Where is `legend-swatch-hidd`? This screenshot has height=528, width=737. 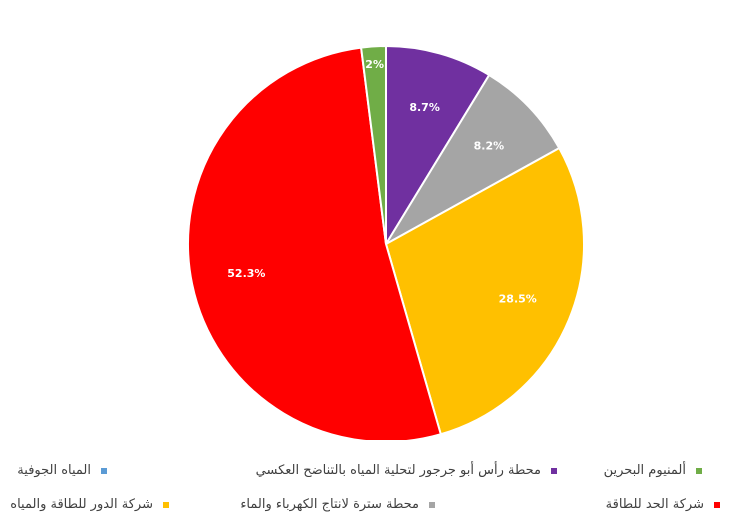
legend-swatch-hidd is located at coordinates (717, 505).